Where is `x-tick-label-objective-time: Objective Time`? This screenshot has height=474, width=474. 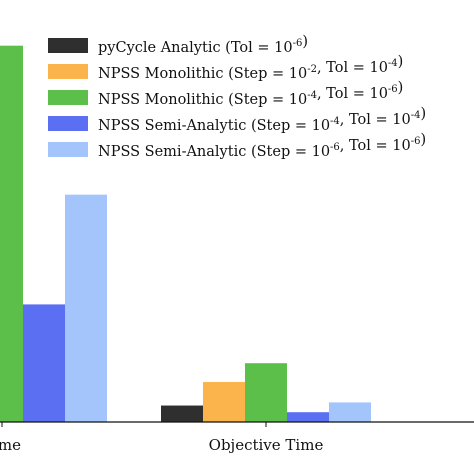
x-tick-label-objective-time: Objective Time is located at coordinates (266, 445).